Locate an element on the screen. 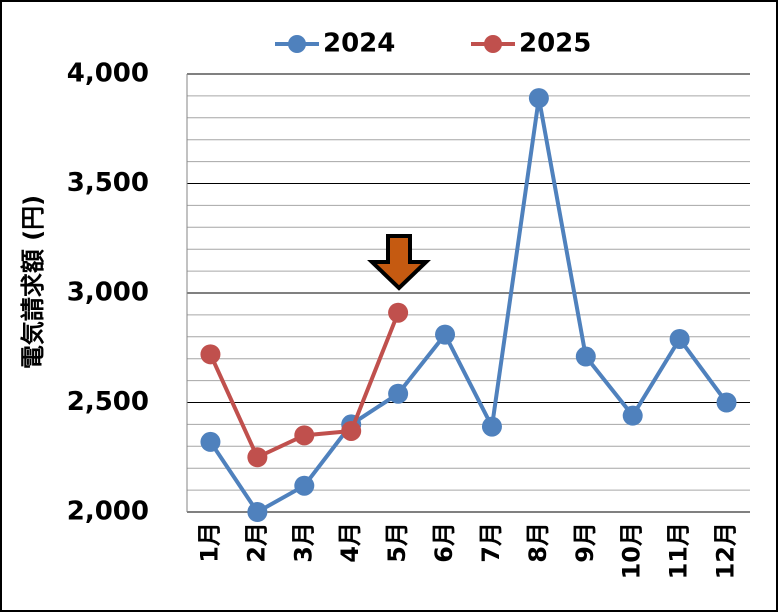 The image size is (778, 612). x-tick-label: 9月 is located at coordinates (585, 542).